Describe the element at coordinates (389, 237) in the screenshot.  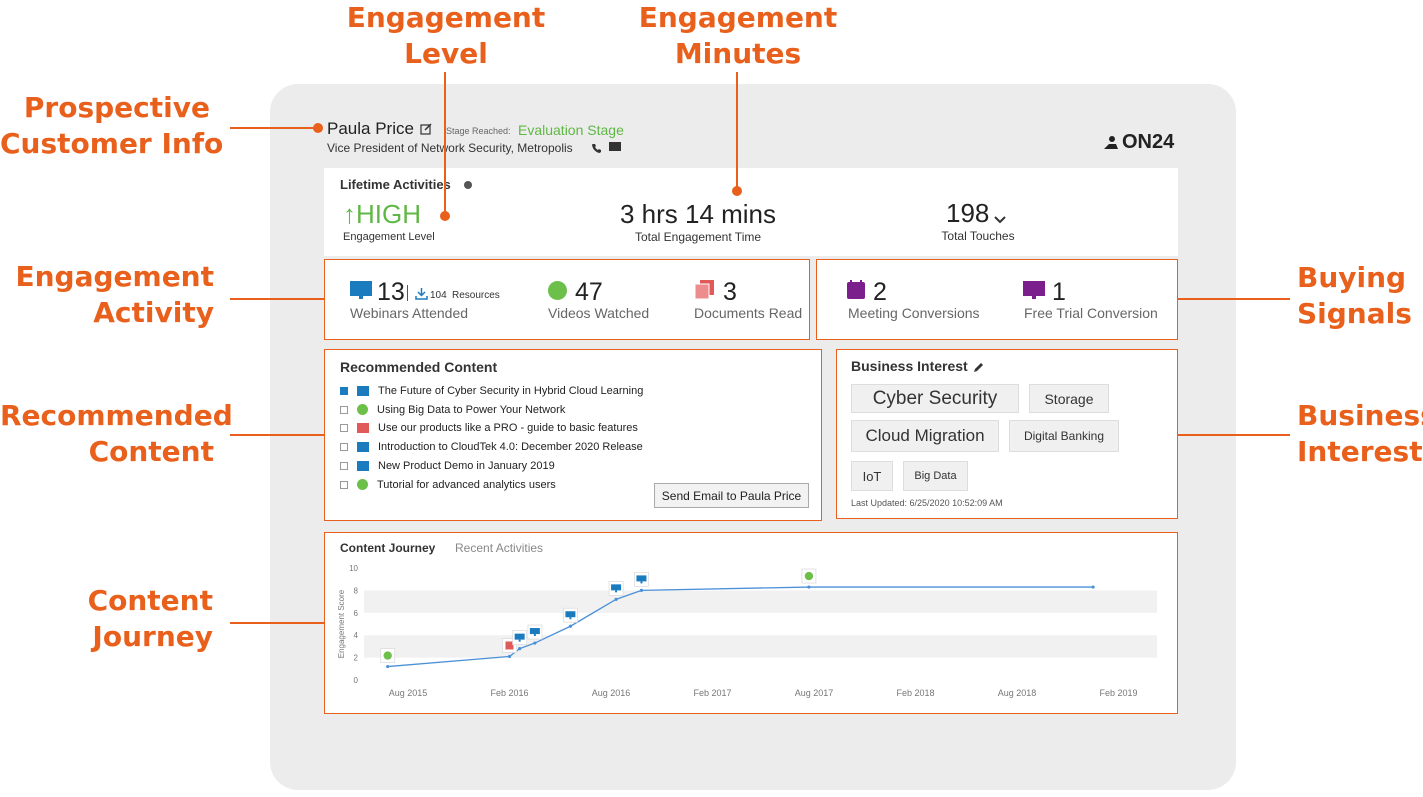
I see `engagement-level-label: Engagement Level` at that location.